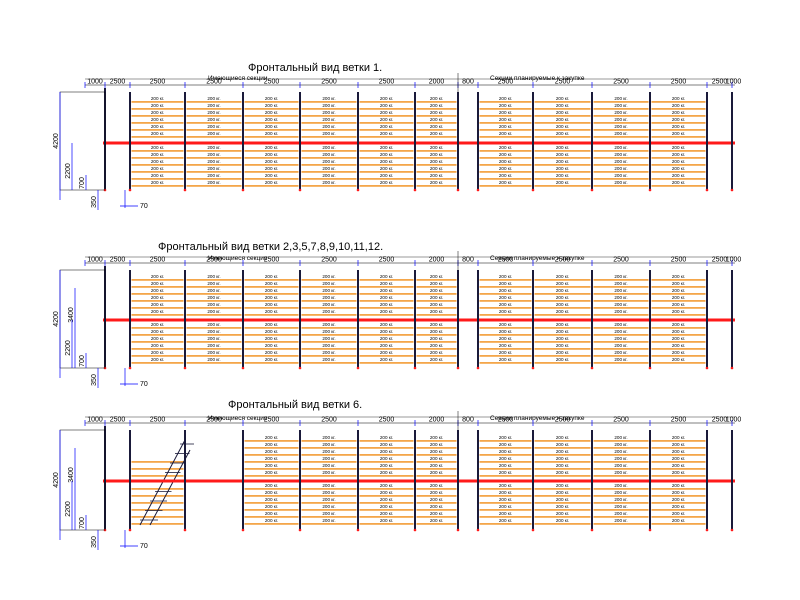 This screenshot has height=600, width=800. Describe the element at coordinates (68, 171) in the screenshot. I see `height-label: 2200` at that location.